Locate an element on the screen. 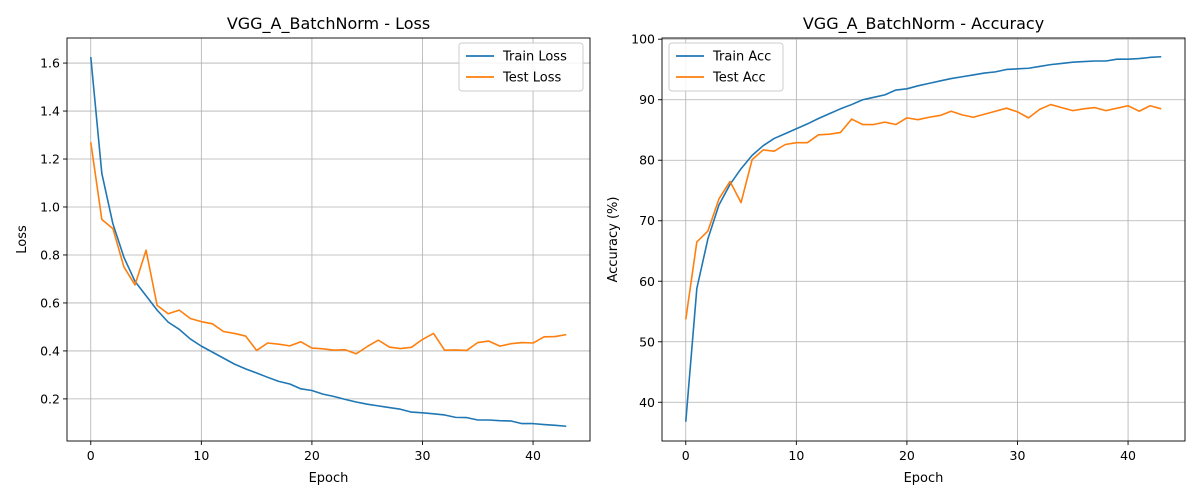  y-tick-label: 40 is located at coordinates (647, 402).